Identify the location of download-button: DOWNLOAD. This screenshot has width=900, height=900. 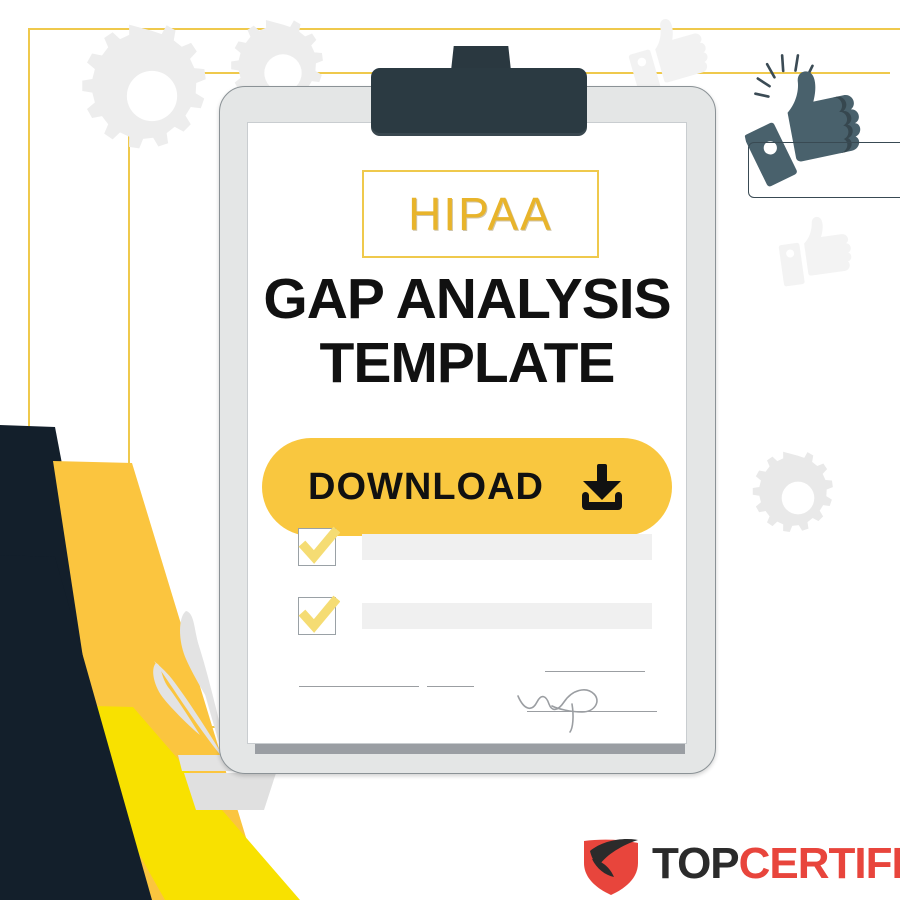
(467, 487).